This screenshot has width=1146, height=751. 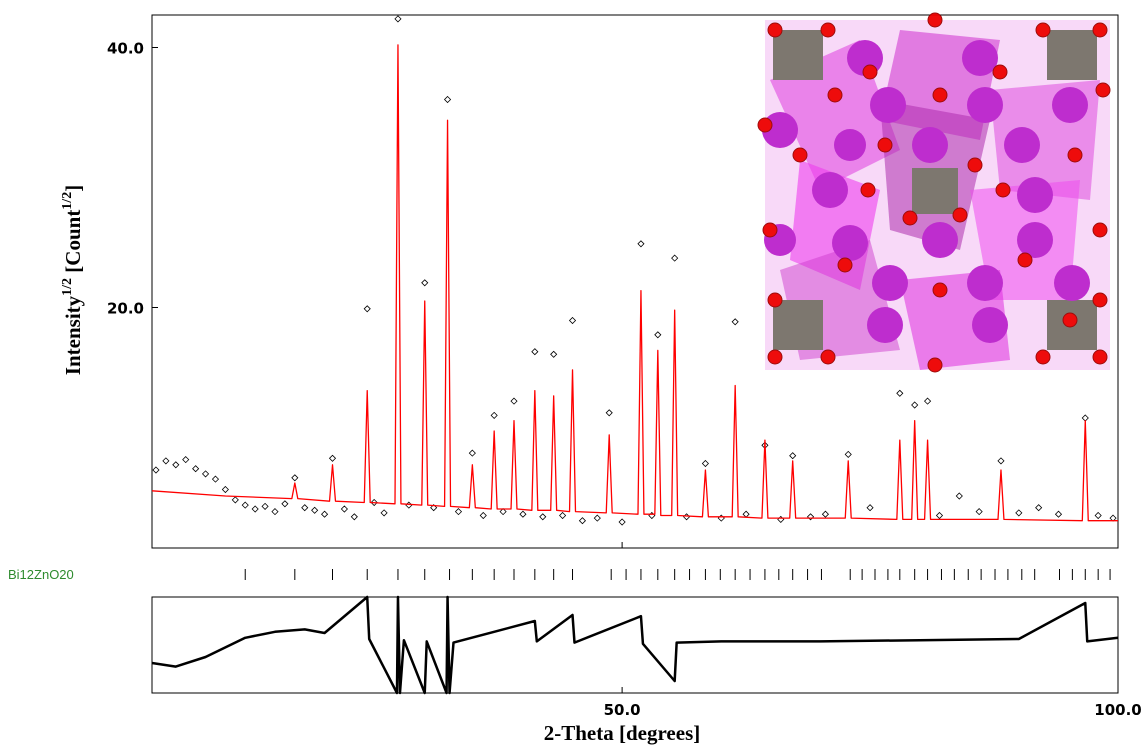 What do you see at coordinates (73, 244) in the screenshot?
I see `y-label-text: [Count` at bounding box center [73, 244].